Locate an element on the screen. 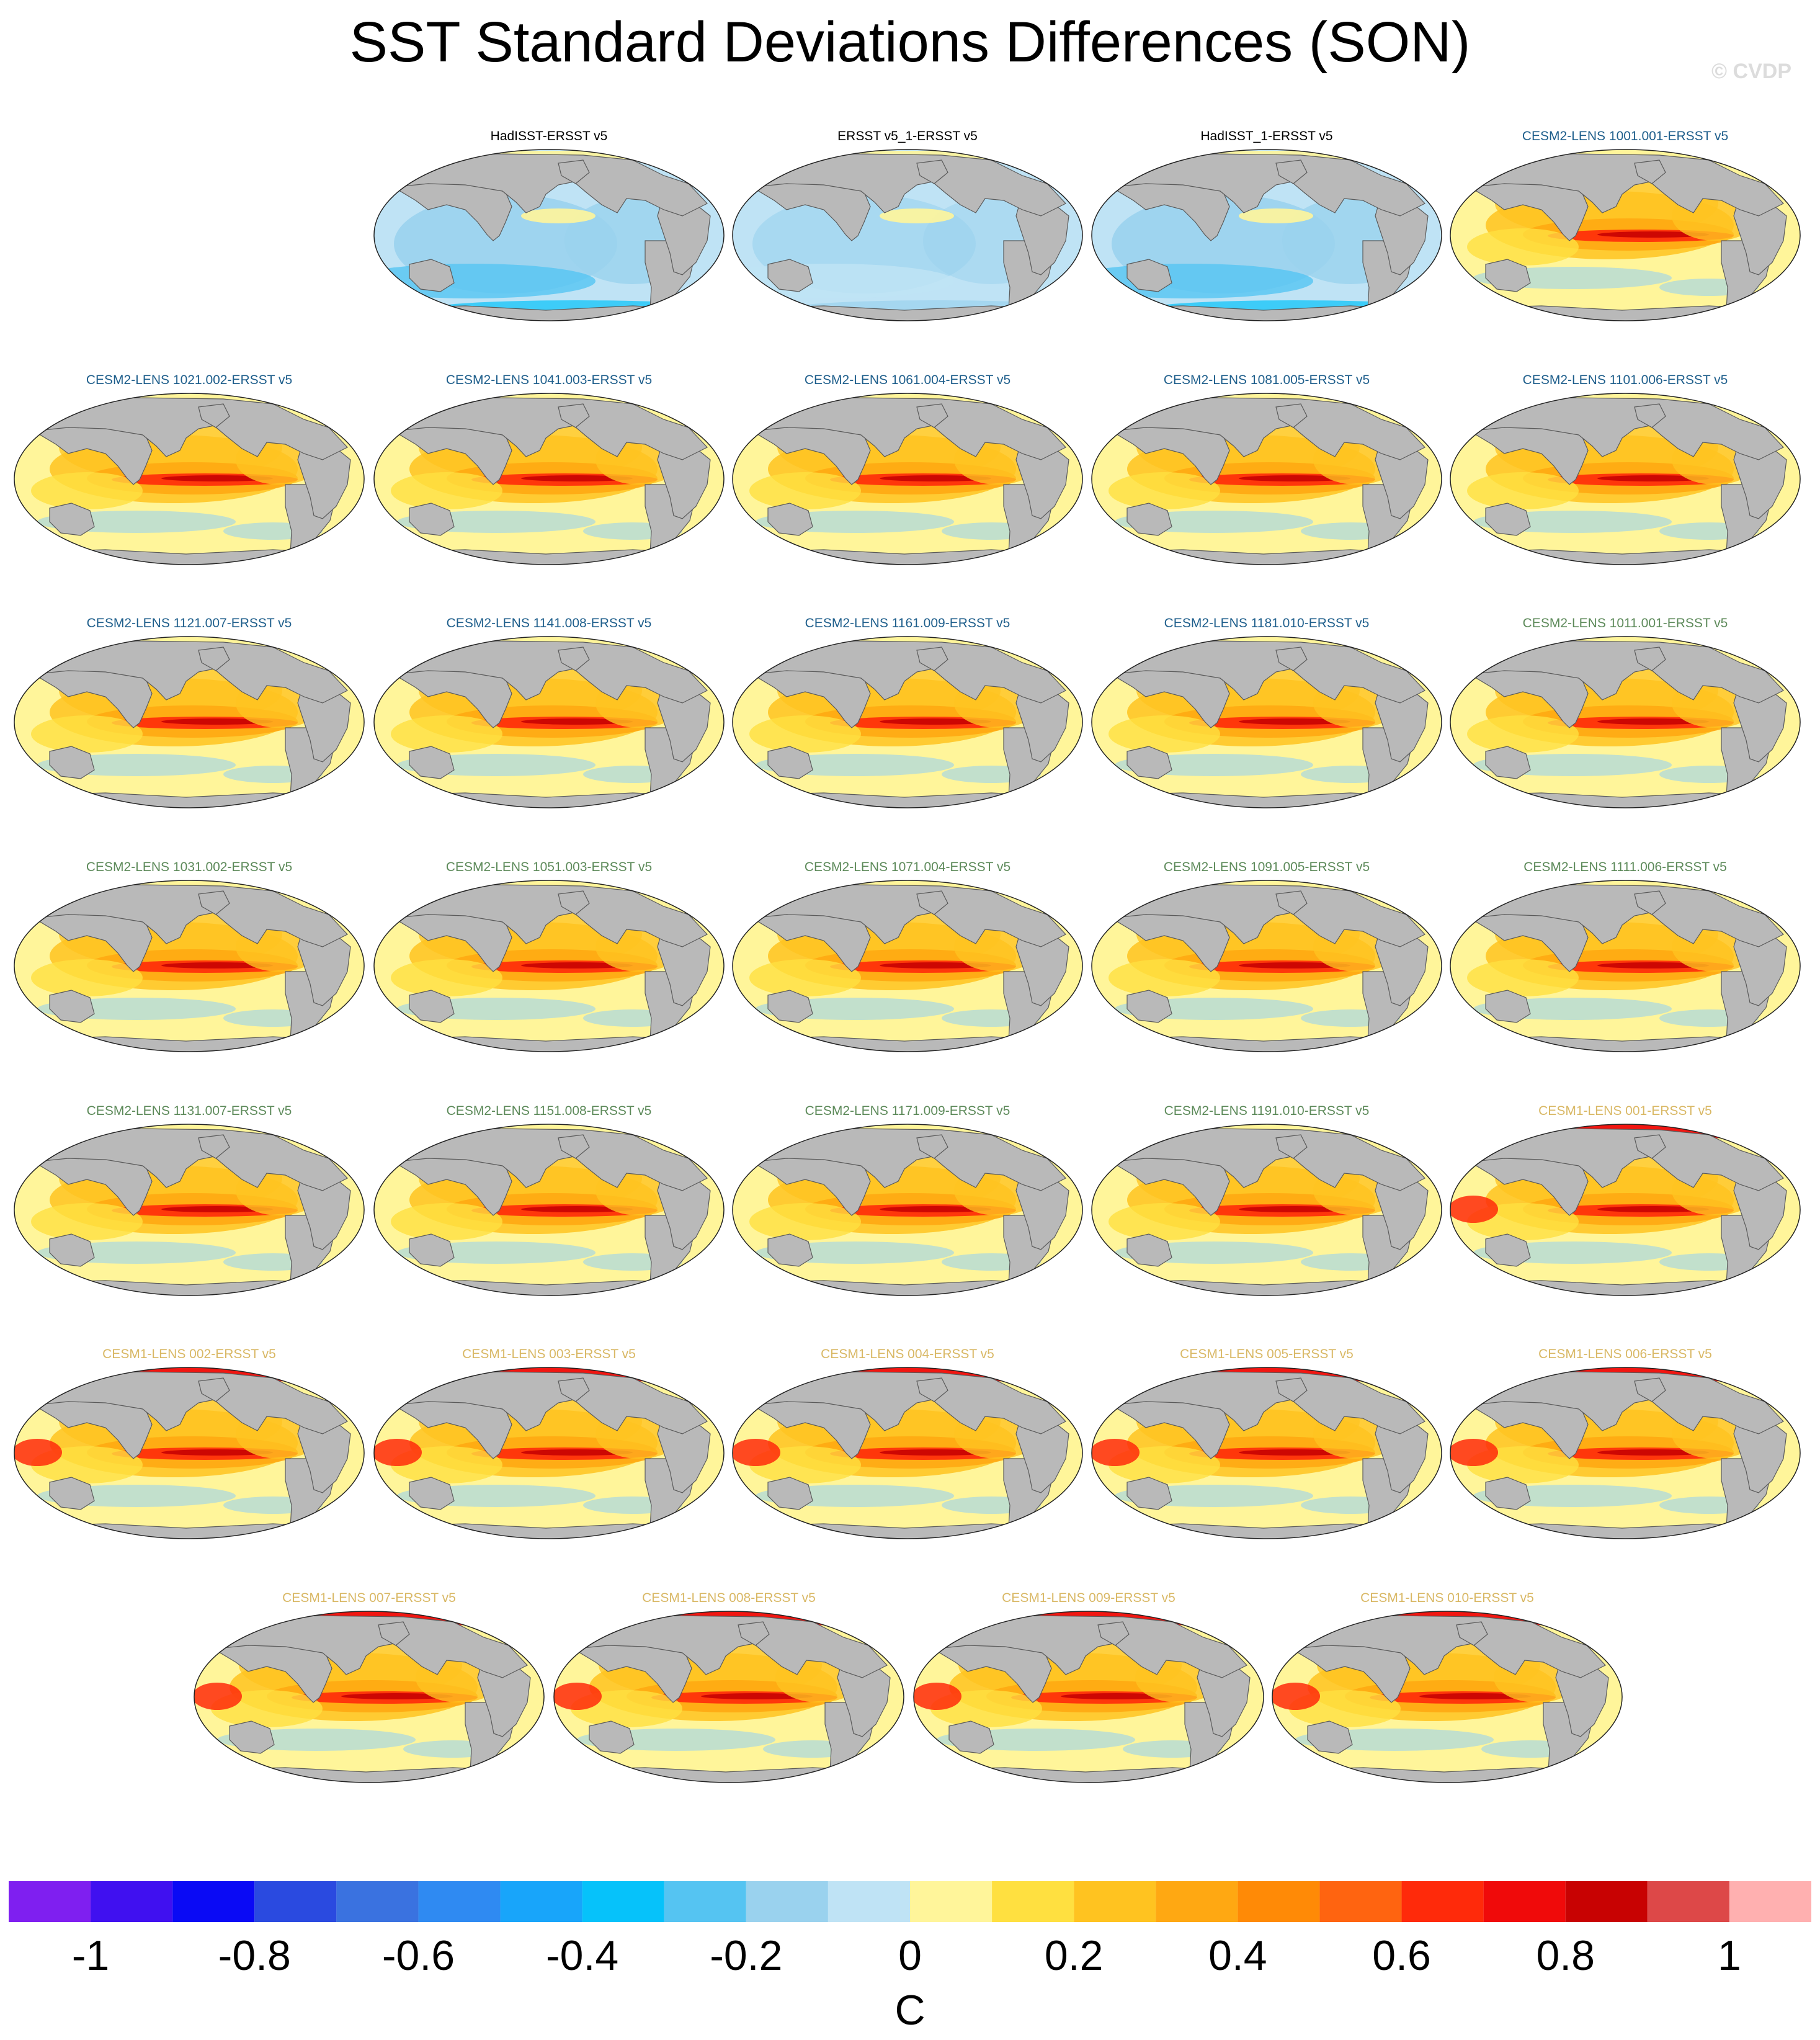  colorbar-tick-label: 1 is located at coordinates (1729, 1956).